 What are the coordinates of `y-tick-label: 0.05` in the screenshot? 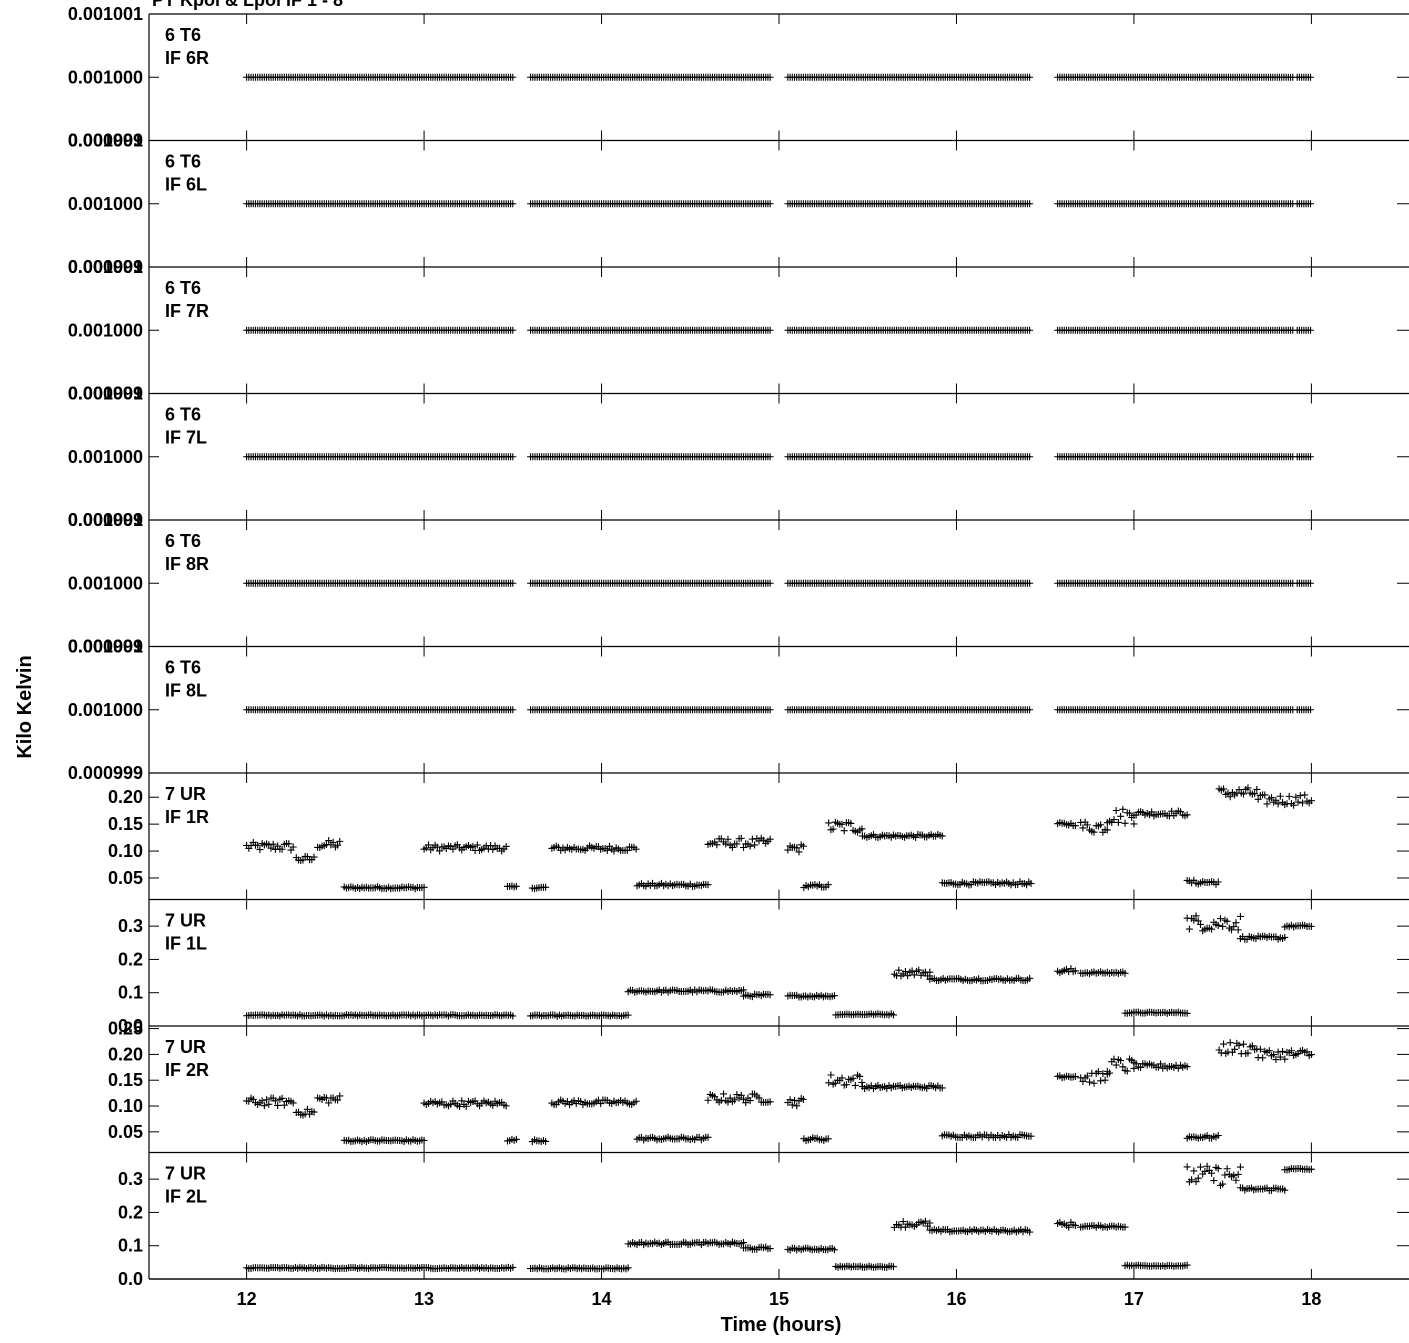 It's located at (125, 1132).